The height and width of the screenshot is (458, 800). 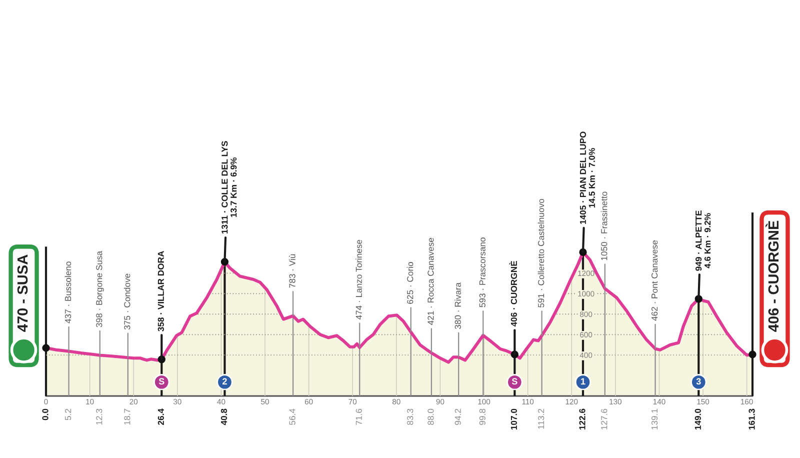 I want to click on annotation: 625 · Corio, so click(x=410, y=283).